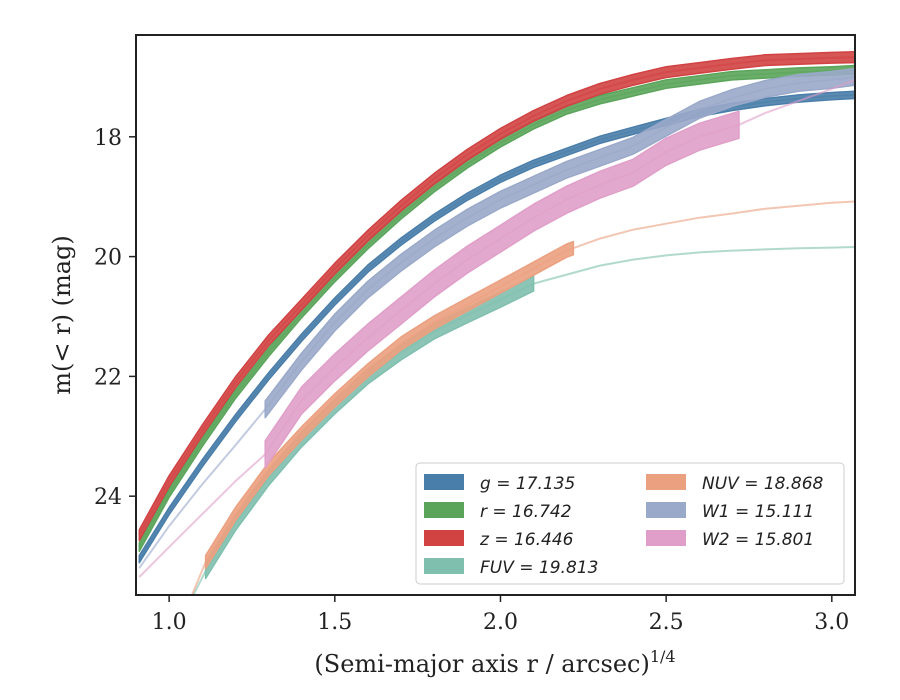 The width and height of the screenshot is (900, 700). I want to click on legend-item-fuv: FUV = 19.813, so click(511, 568).